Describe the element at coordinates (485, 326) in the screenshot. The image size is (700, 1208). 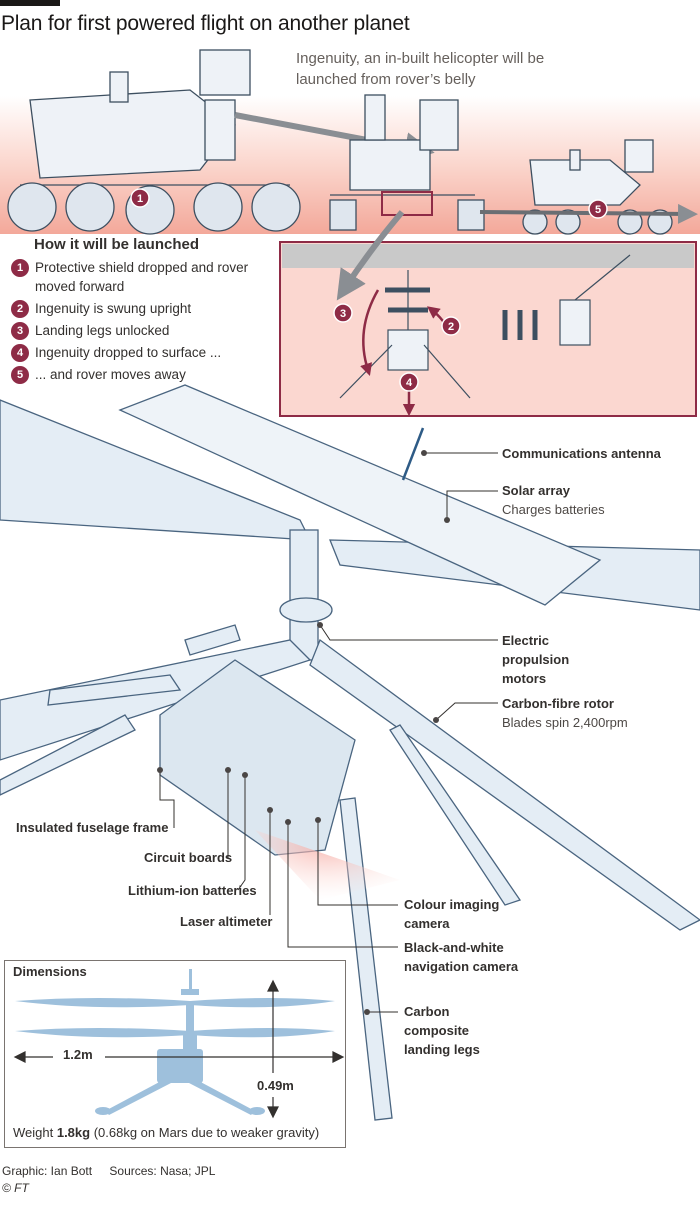
I see `inset-helicopter` at that location.